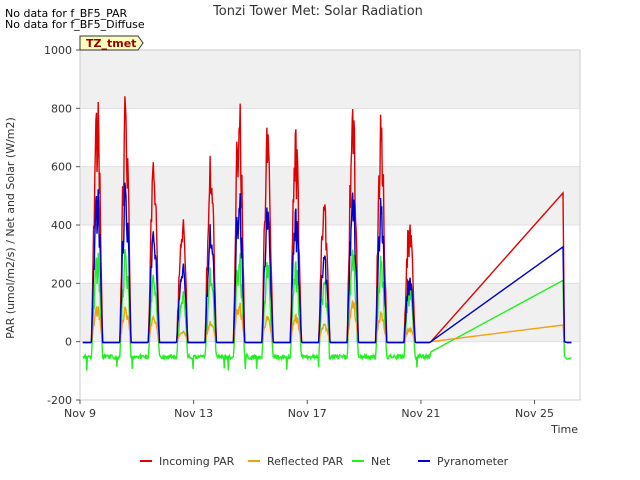 The width and height of the screenshot is (640, 480). What do you see at coordinates (10, 228) in the screenshot?
I see `y-axis-label: PAR (umol/m2/s) / Net and Solar (W/m2)` at bounding box center [10, 228].